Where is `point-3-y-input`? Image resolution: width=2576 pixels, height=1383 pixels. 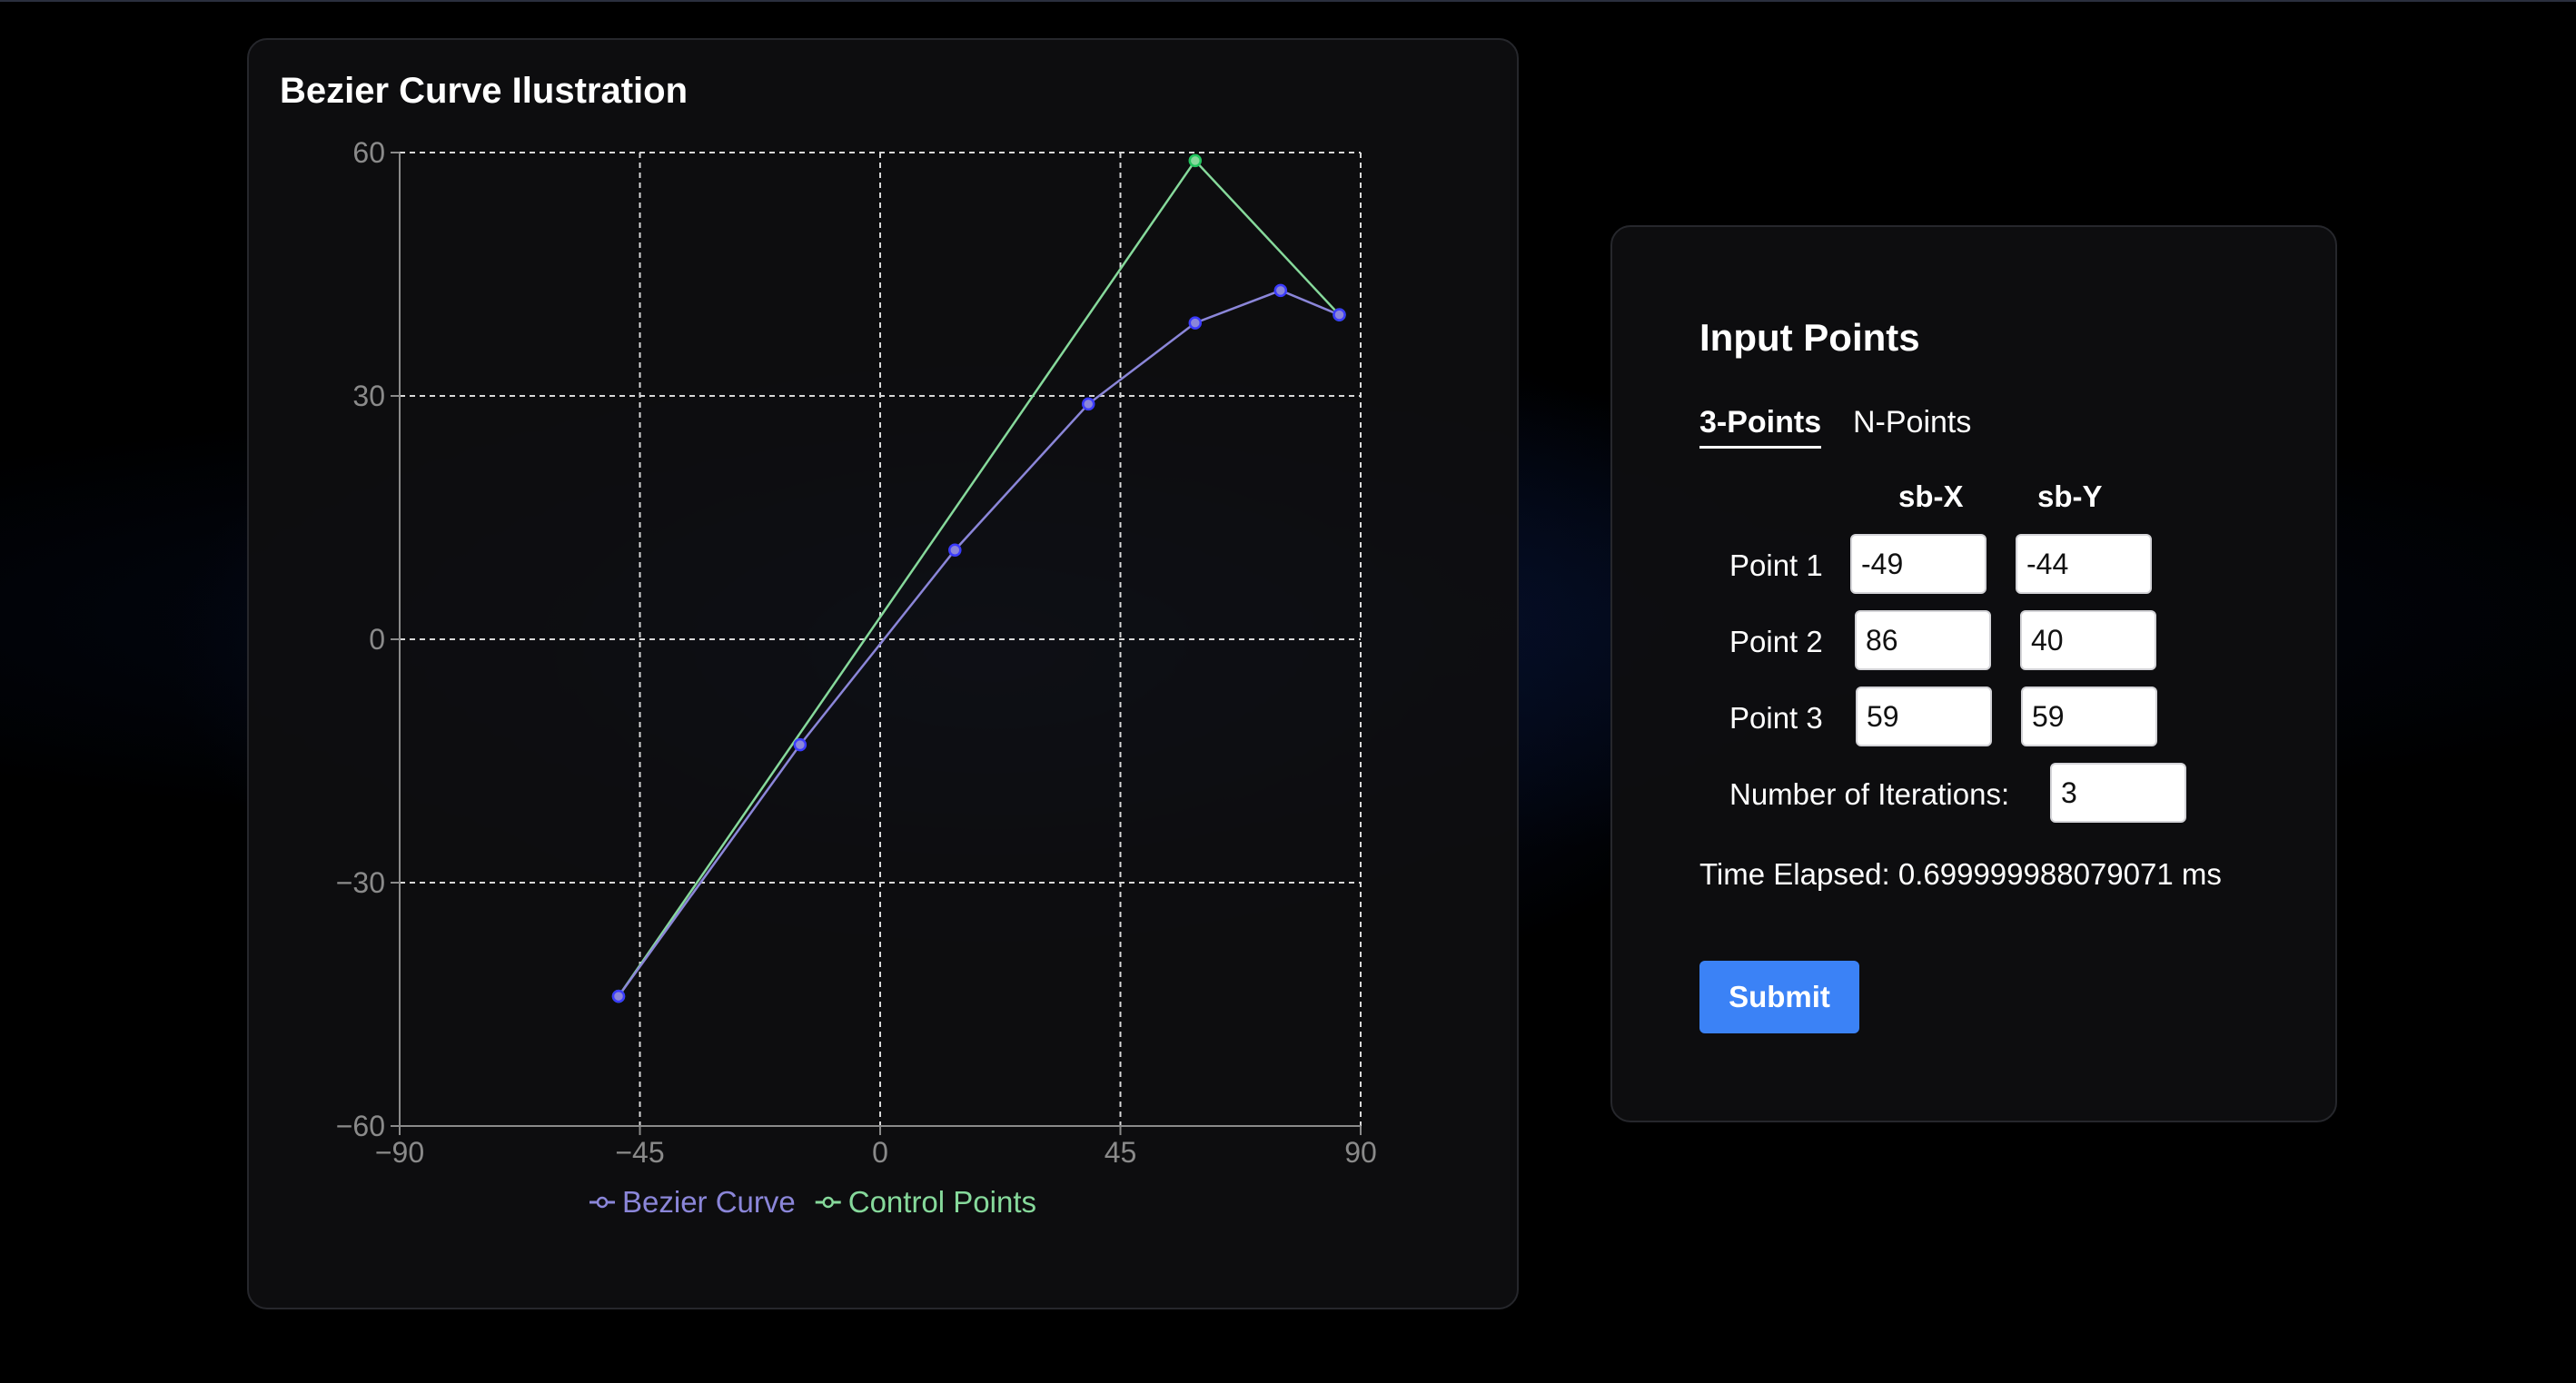
point-3-y-input is located at coordinates (2089, 716).